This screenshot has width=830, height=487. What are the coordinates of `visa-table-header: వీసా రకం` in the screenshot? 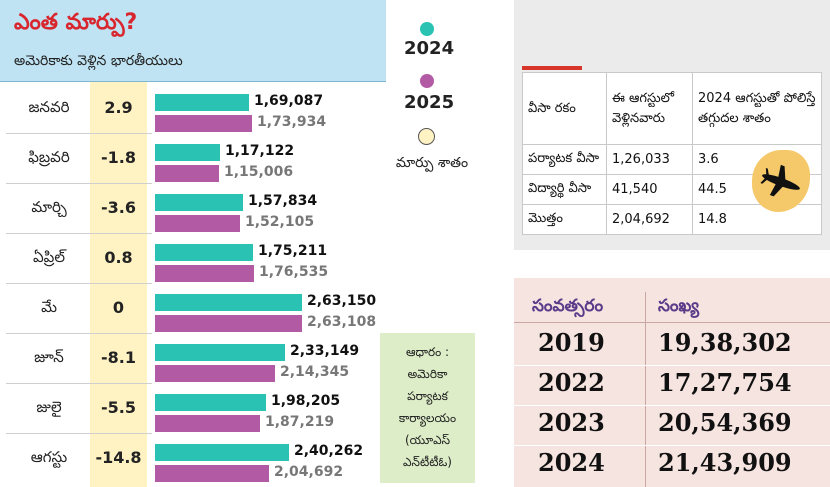 It's located at (564, 108).